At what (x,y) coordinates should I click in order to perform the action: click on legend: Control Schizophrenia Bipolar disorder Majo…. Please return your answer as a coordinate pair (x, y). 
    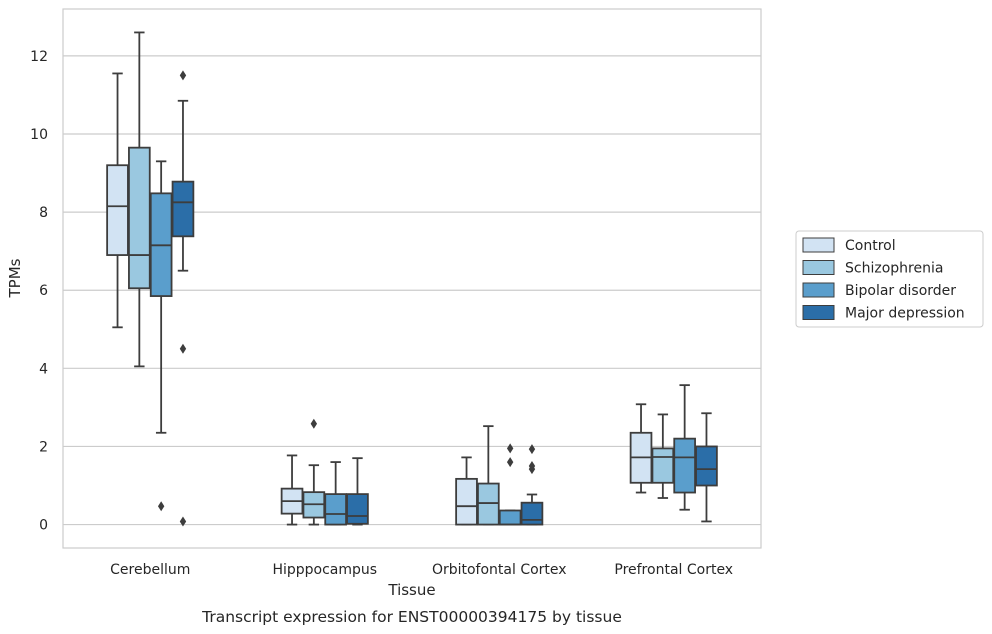
    Looking at the image, I should click on (889, 279).